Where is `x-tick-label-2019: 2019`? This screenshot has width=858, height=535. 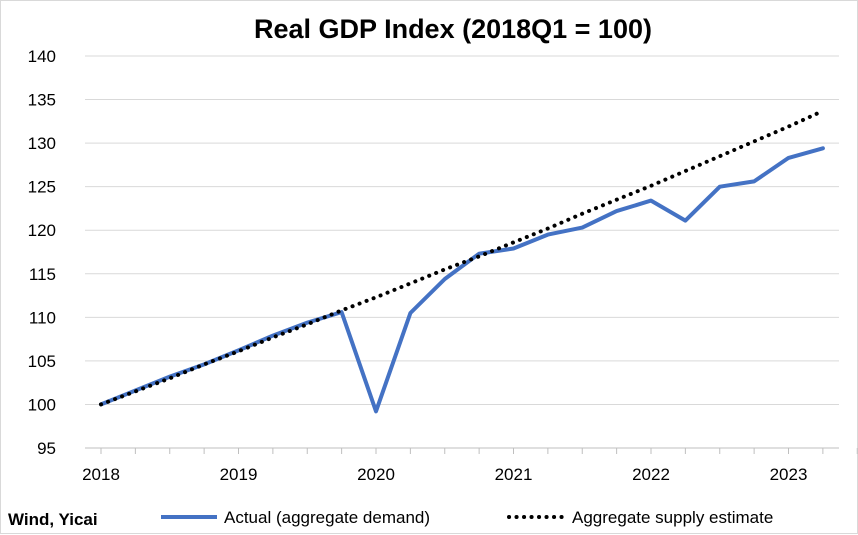 x-tick-label-2019: 2019 is located at coordinates (239, 474).